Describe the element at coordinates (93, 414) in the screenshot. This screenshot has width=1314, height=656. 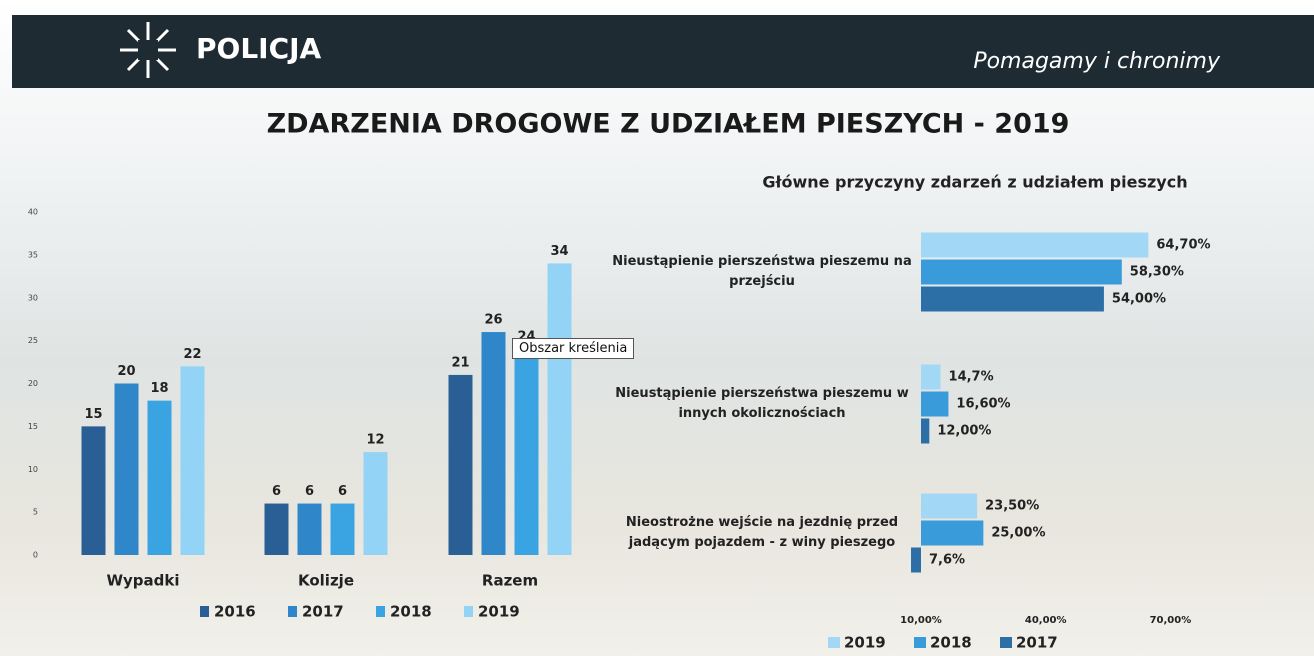
I see `data-label: 15` at that location.